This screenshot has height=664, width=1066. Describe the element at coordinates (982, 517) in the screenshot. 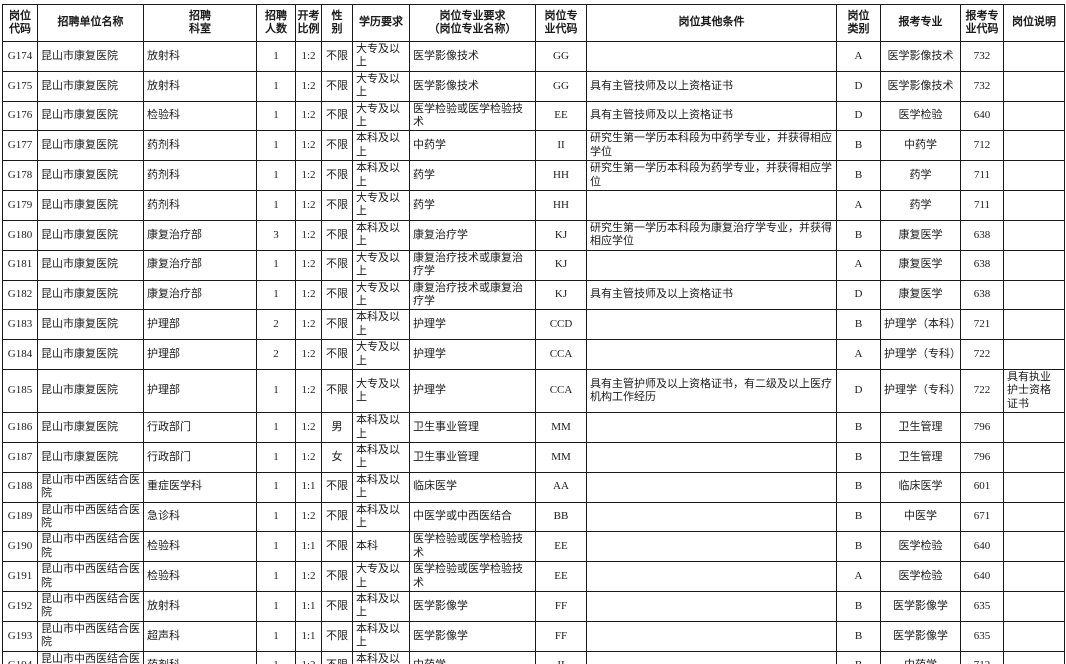

I see `cell-apply_code: 671` at that location.